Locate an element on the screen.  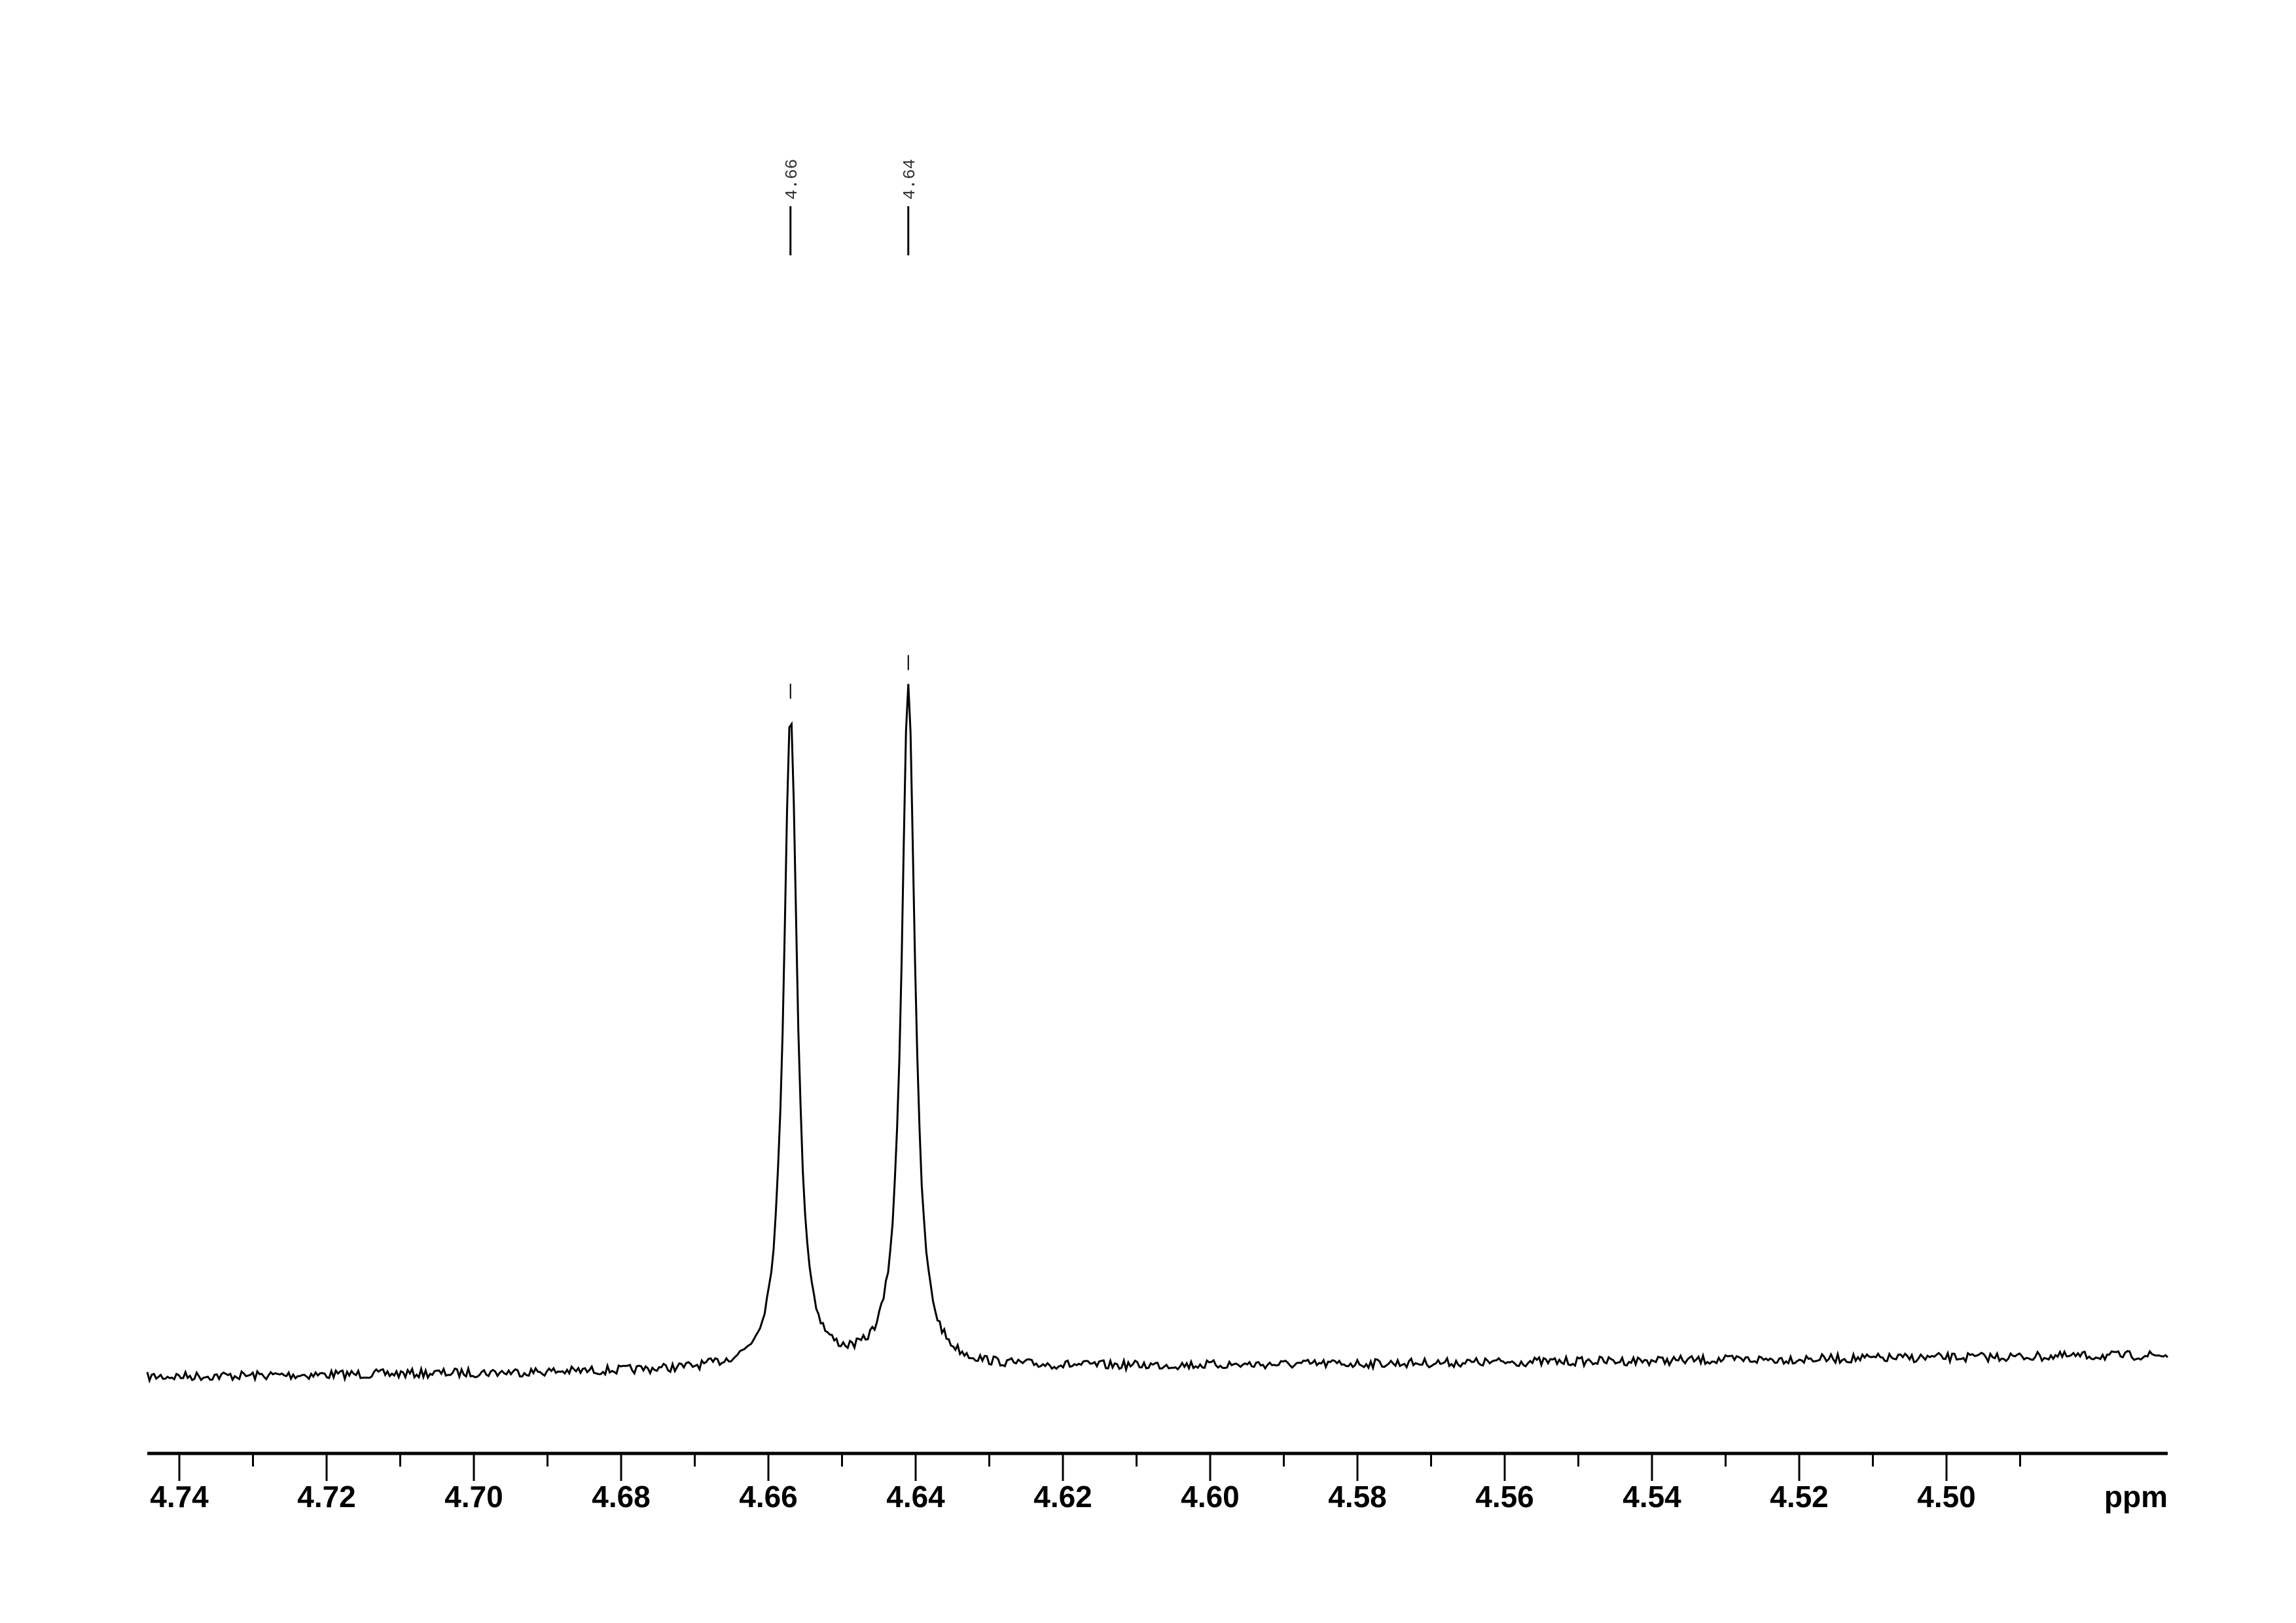
x-tick-label: 4.68 is located at coordinates (621, 1497).